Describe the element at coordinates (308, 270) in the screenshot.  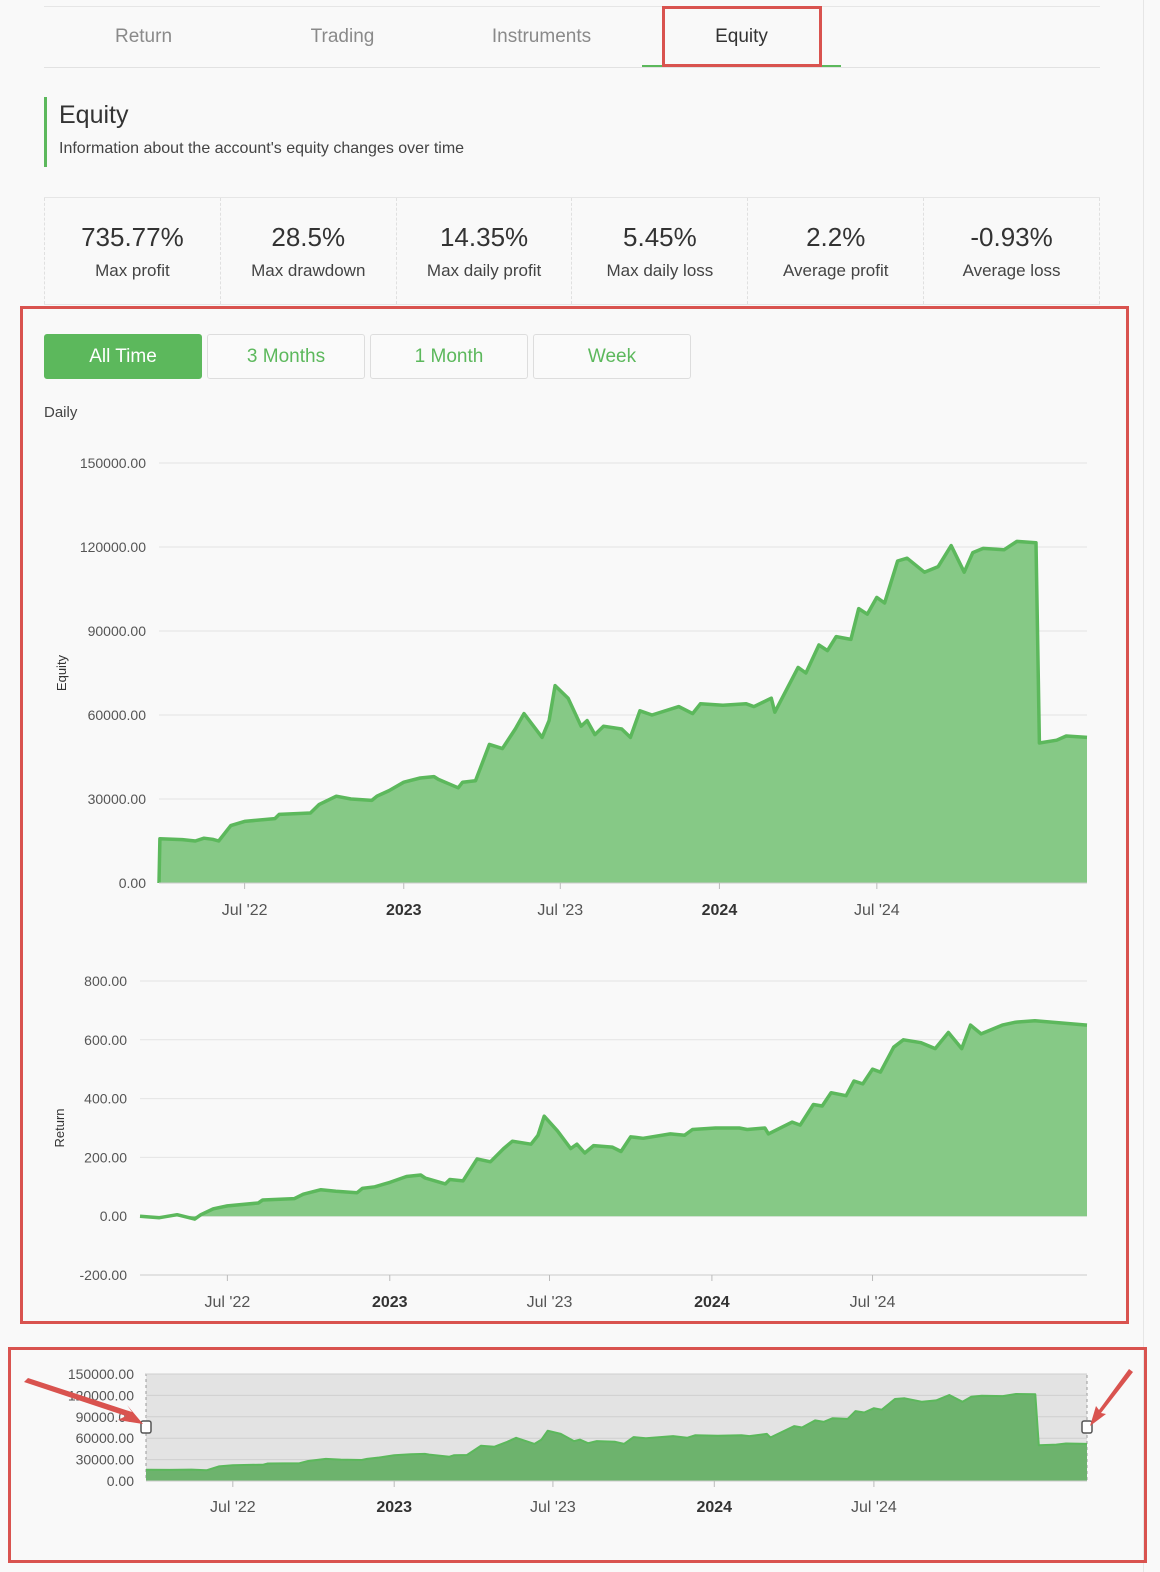
I see `stat-label: Max drawdown` at that location.